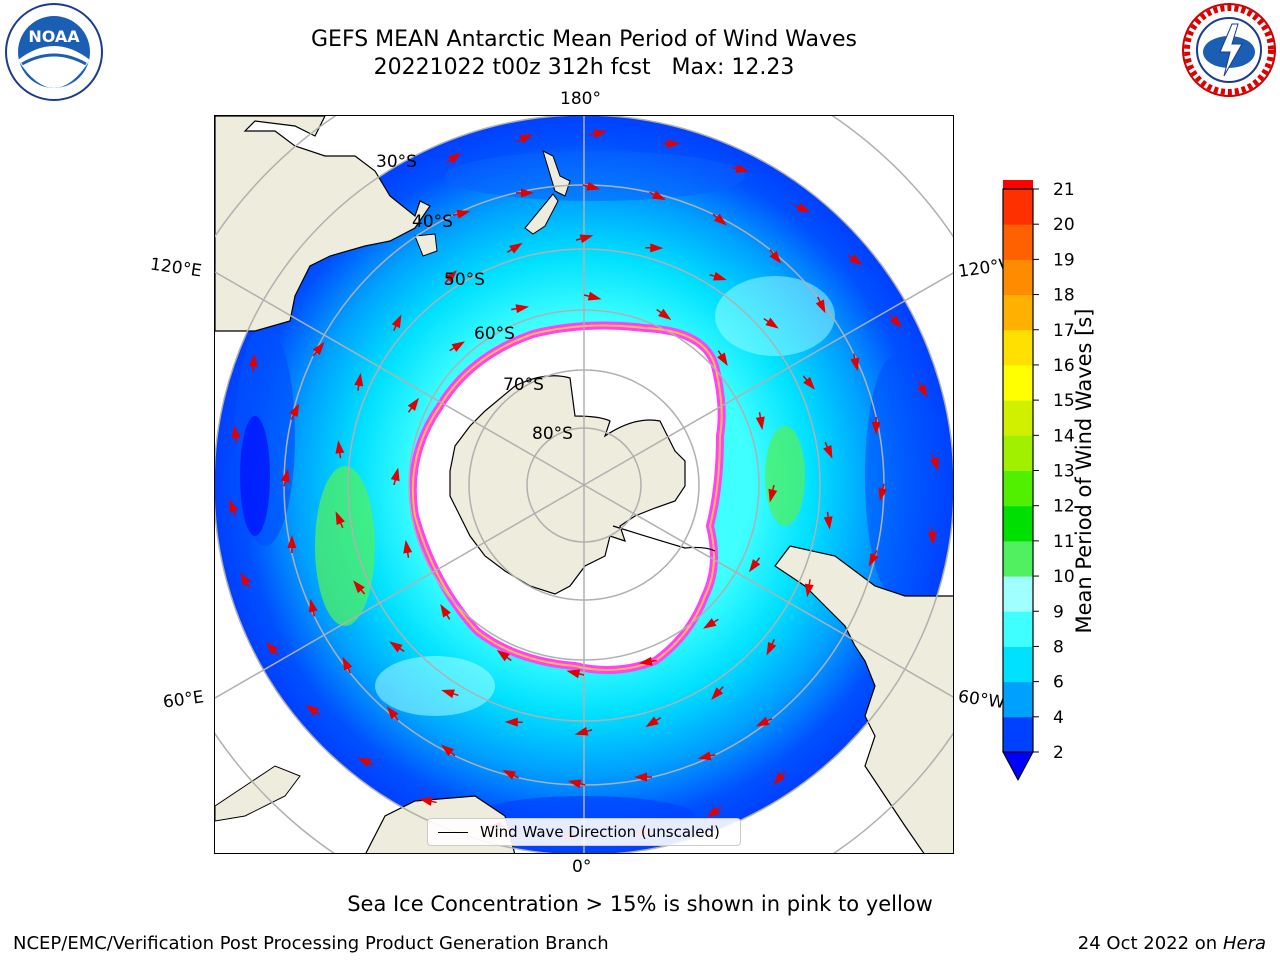  What do you see at coordinates (1054, 471) in the screenshot?
I see `colorbar-ticks: 2 4 6 8 9 10 11 12 13 14 15 16 17 18 19 20 21` at bounding box center [1054, 471].